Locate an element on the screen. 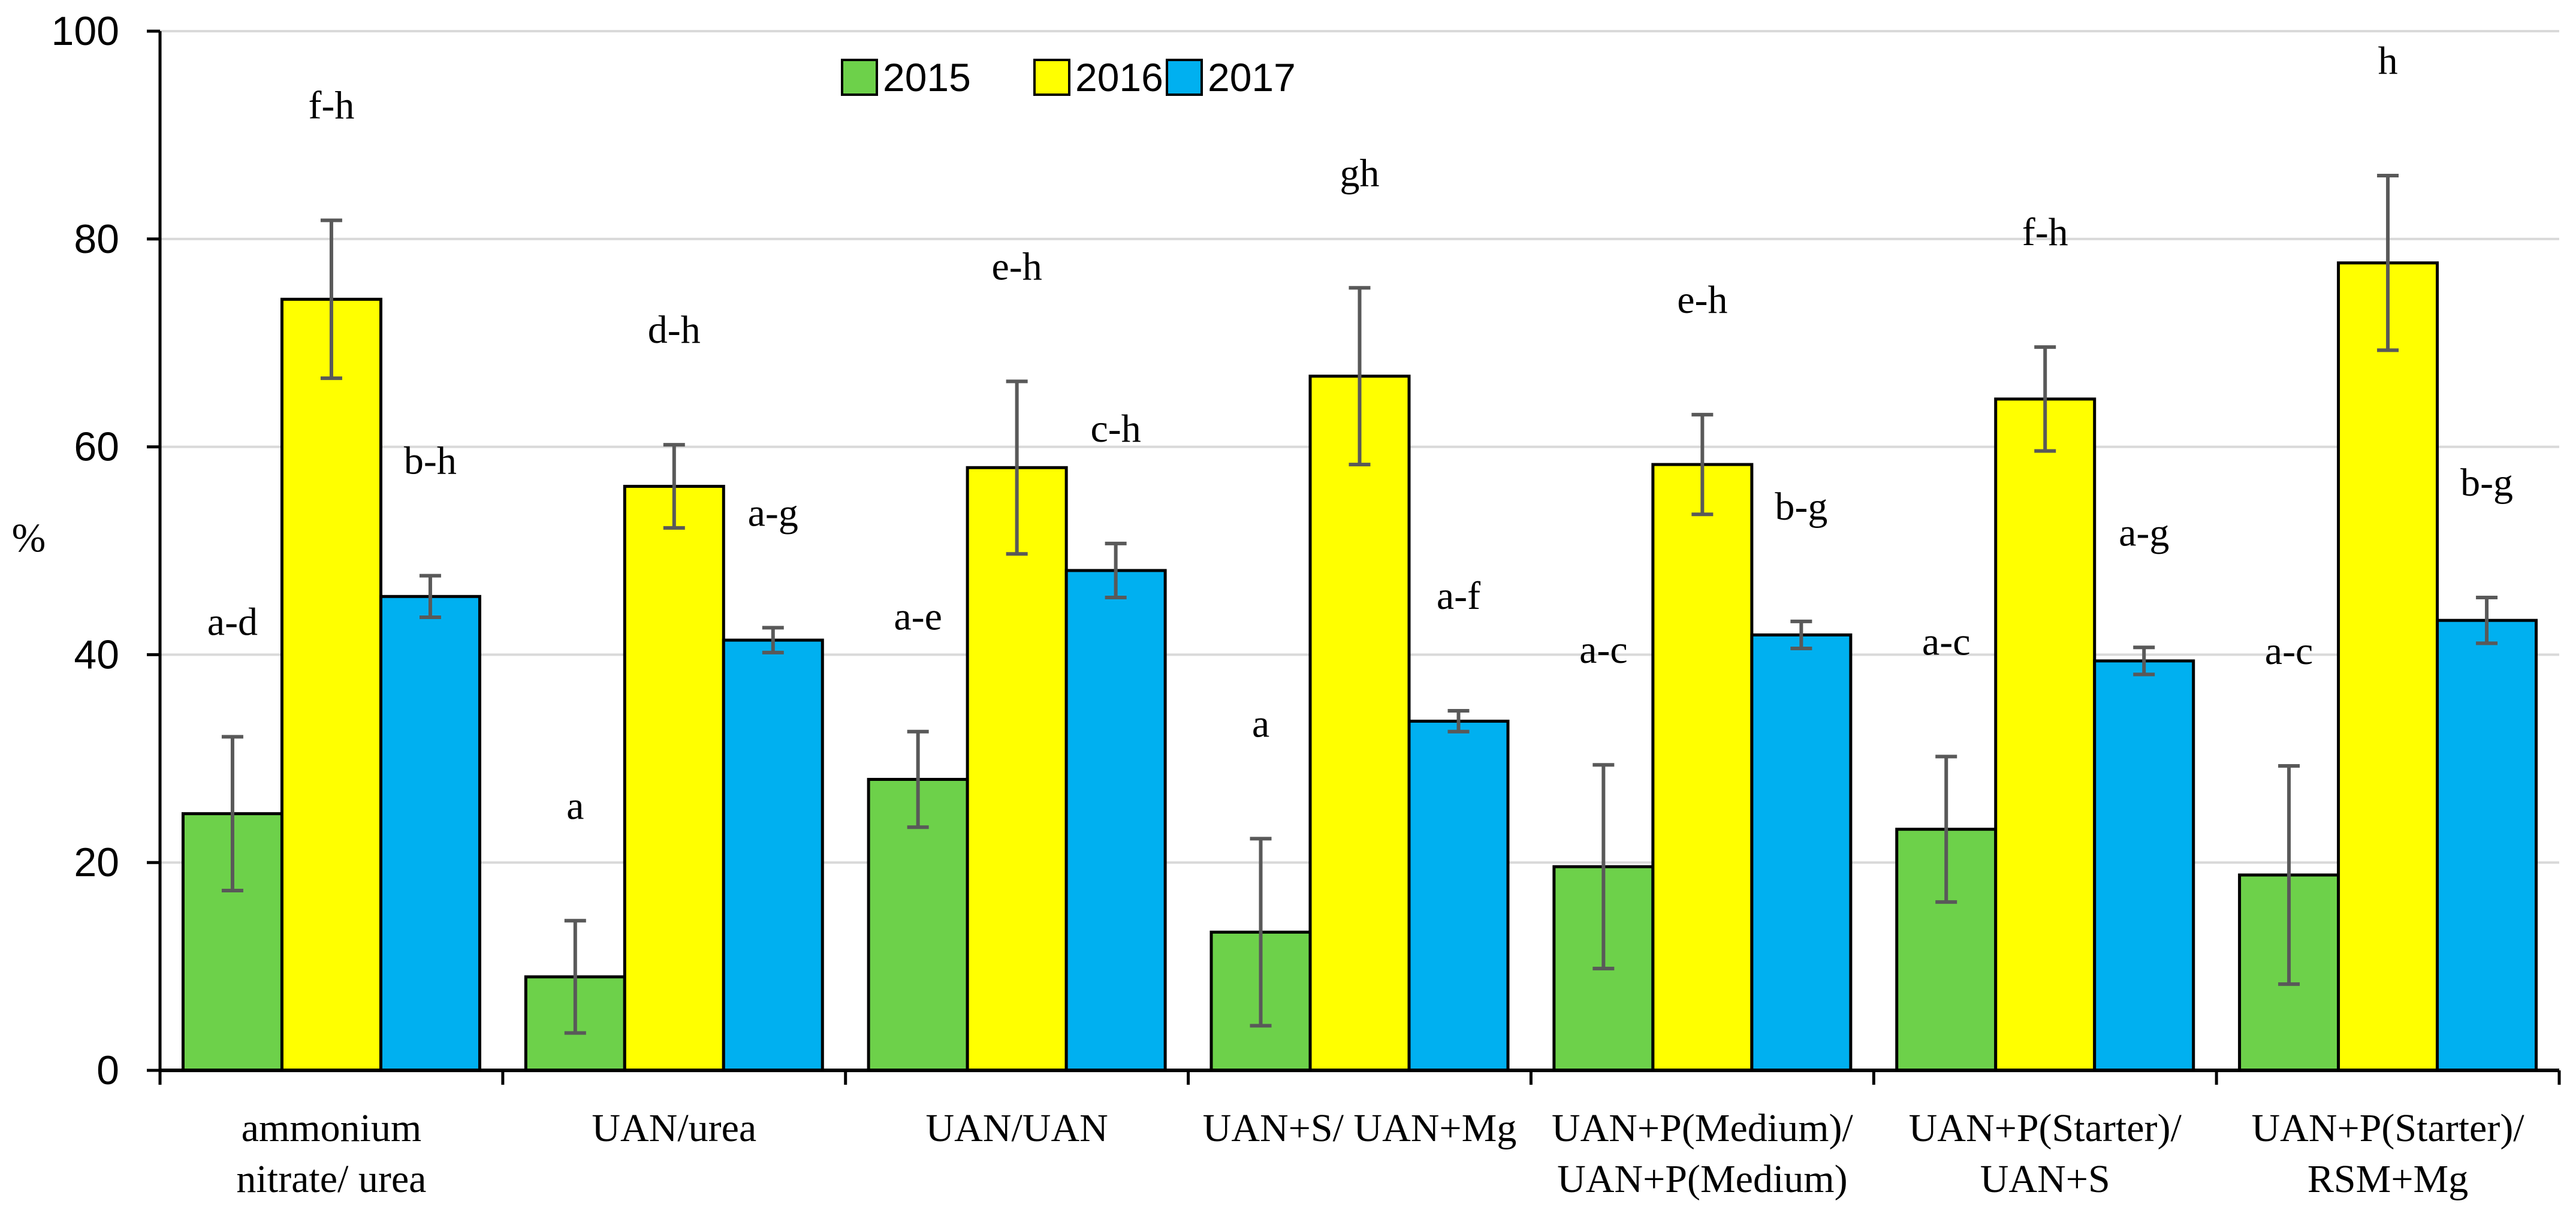 Image resolution: width=2576 pixels, height=1207 pixels. x-tick-label-4: UAN+S/ UAN+Mg is located at coordinates (1360, 1128).